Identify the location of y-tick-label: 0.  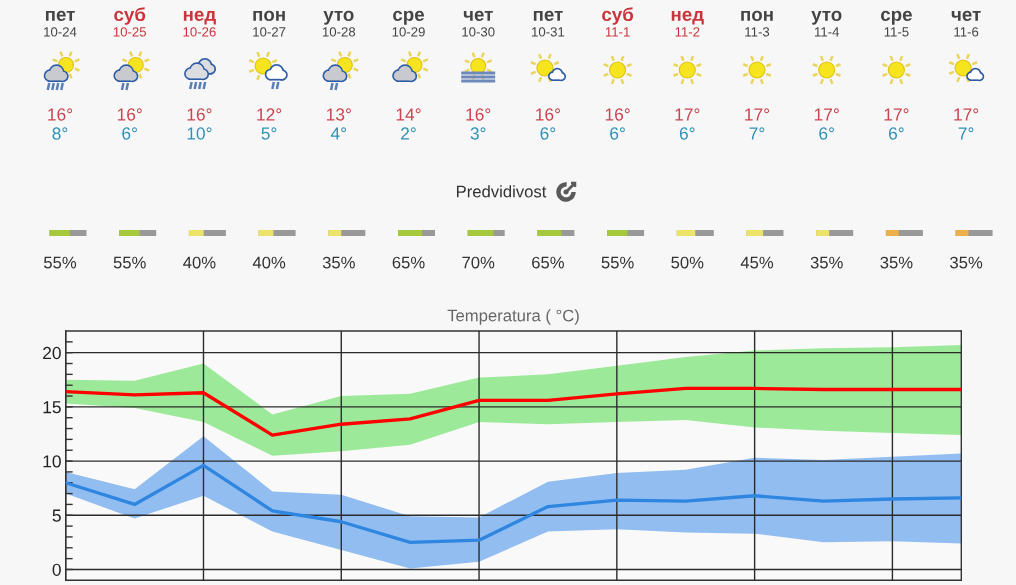
(56, 569).